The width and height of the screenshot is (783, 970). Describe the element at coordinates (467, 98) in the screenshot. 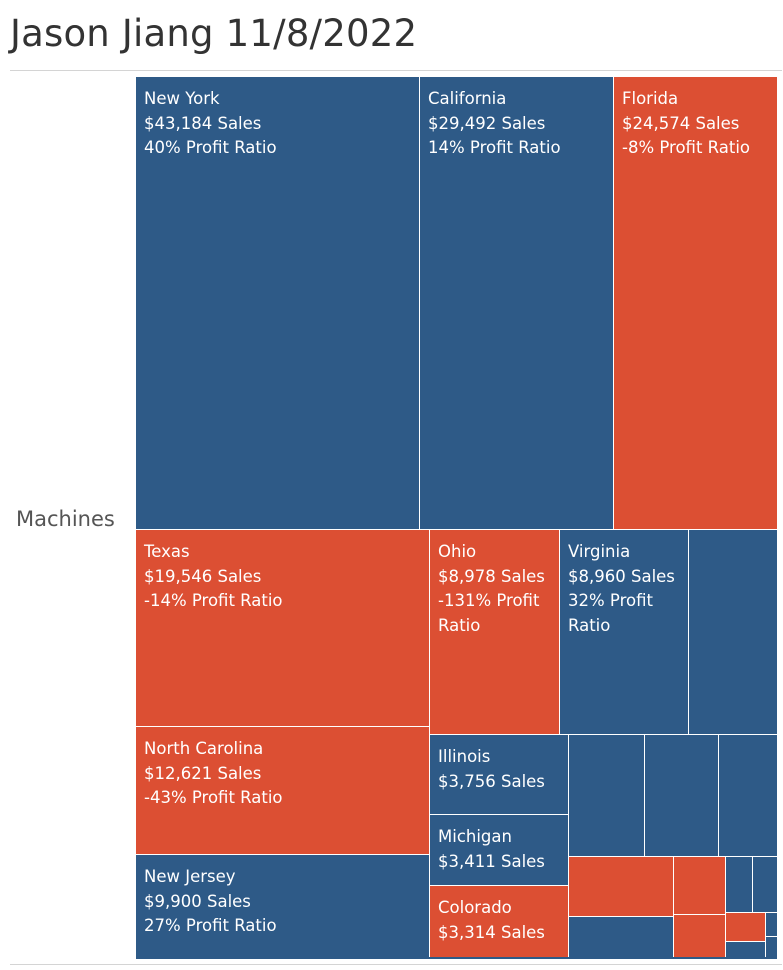

I see `tile-state-name: California` at that location.